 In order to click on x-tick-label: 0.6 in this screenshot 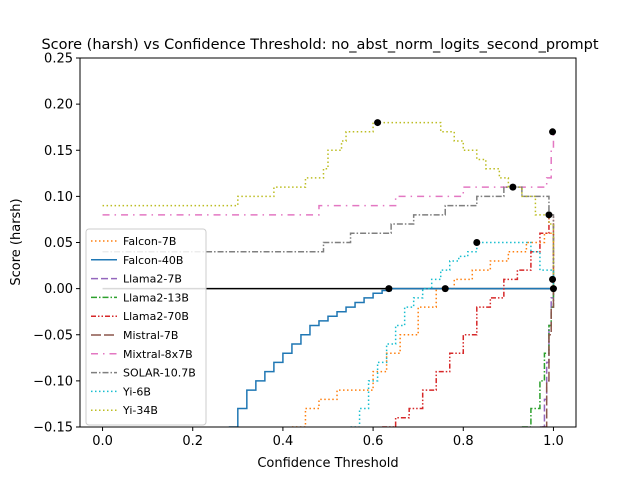, I will do `click(373, 441)`.